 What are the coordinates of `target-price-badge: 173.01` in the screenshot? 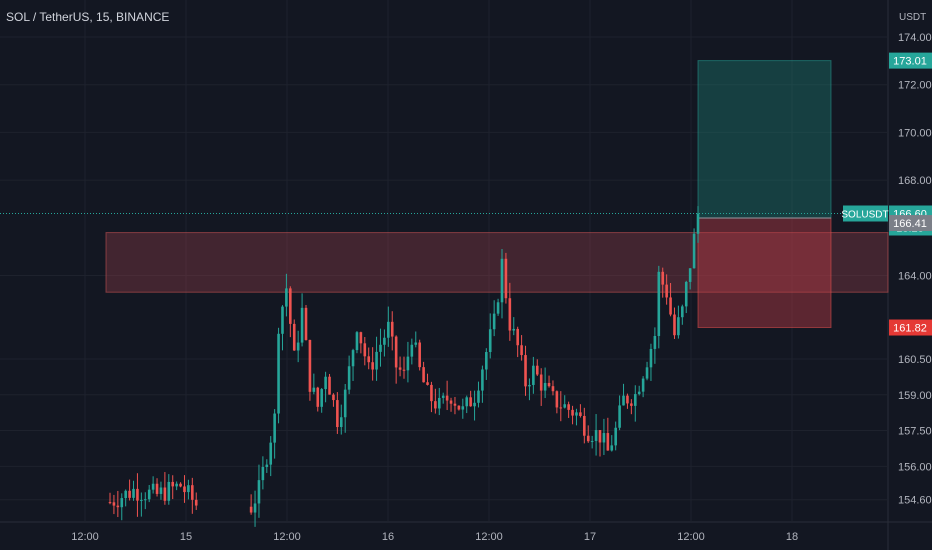 It's located at (910, 62).